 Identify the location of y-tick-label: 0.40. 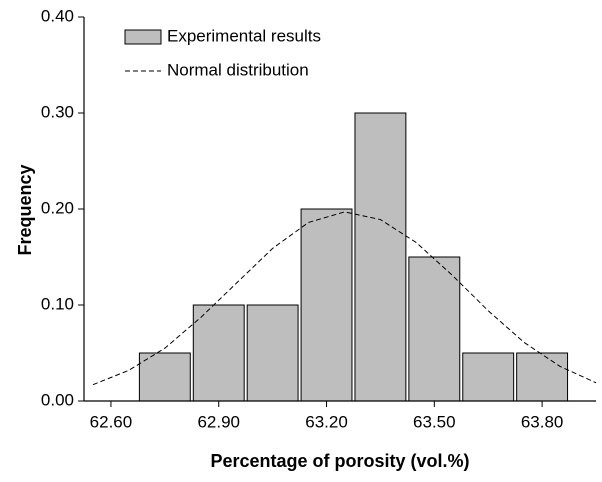
(57, 15).